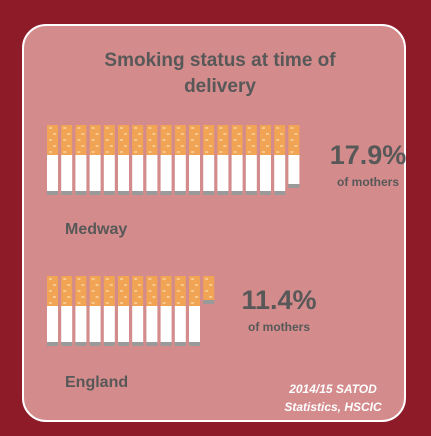  I want to click on chart-title: Smoking status at time of delivery, so click(220, 73).